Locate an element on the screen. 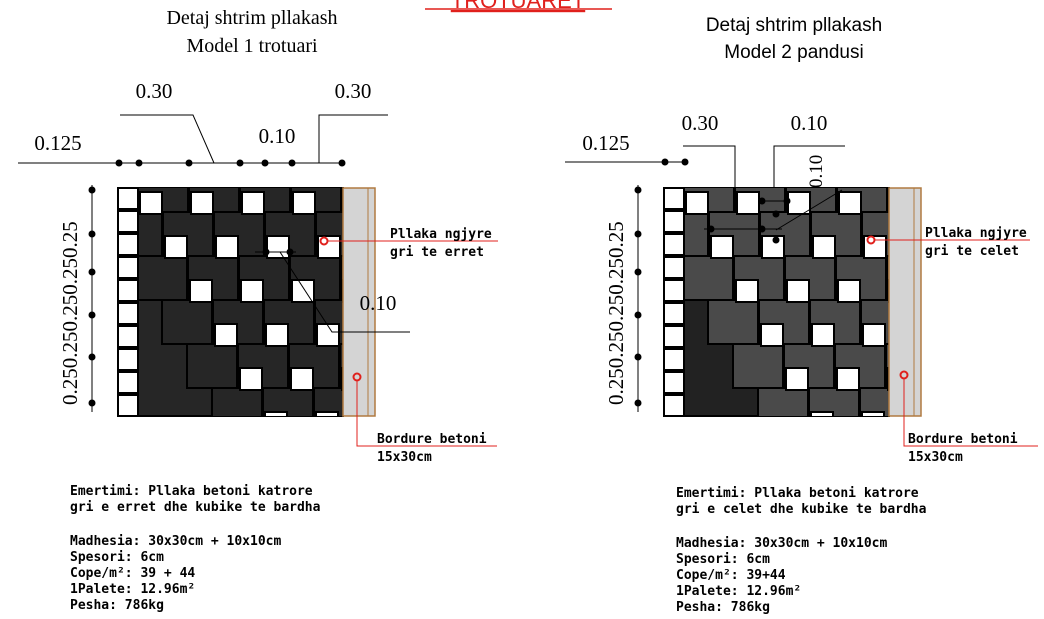  model2-dim-ticks-top is located at coordinates (675, 162).